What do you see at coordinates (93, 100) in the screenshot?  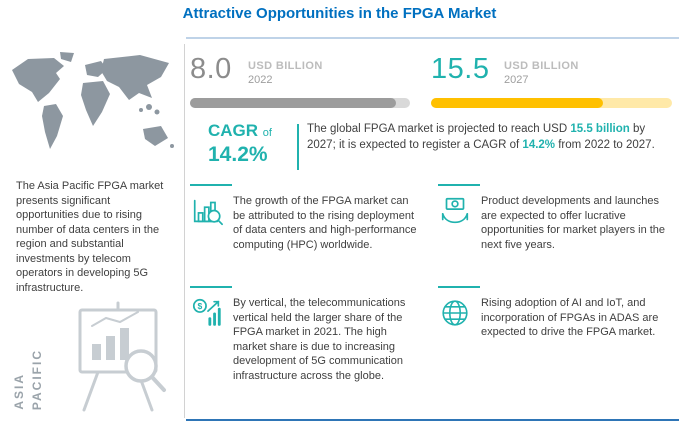 I see `world-map` at bounding box center [93, 100].